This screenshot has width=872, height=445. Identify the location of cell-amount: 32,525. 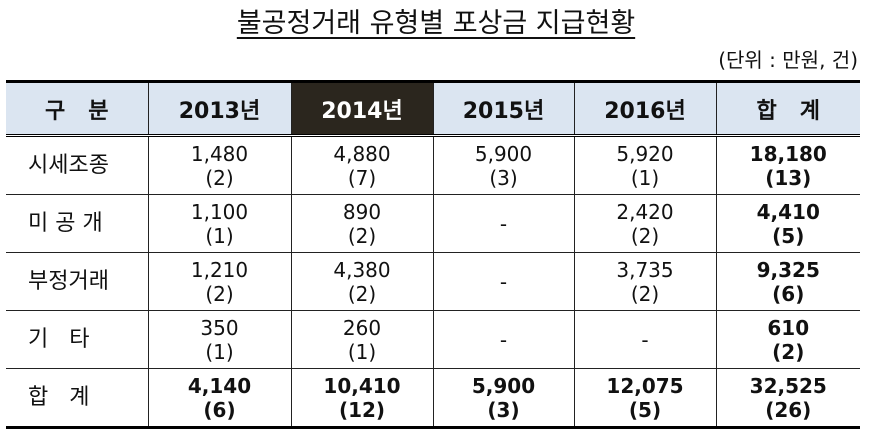
(788, 385).